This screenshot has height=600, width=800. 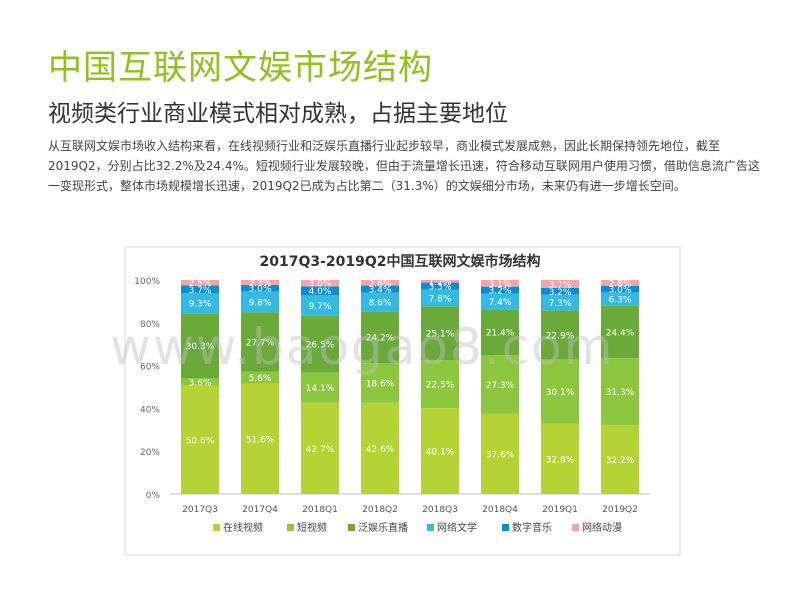 I want to click on data-label: 25.1%, so click(x=440, y=335).